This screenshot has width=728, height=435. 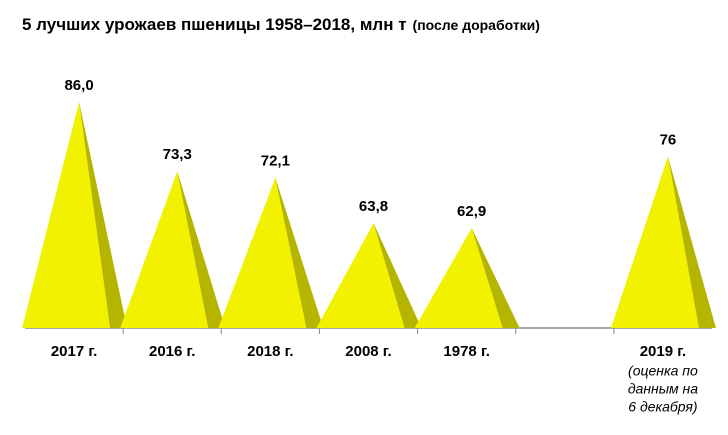 I want to click on title-note: (после доработки), so click(x=476, y=25).